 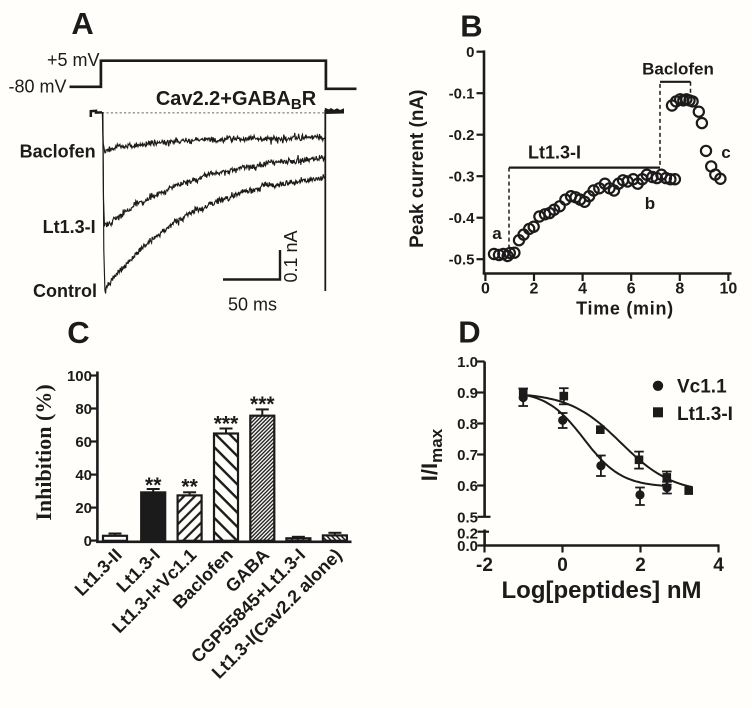 What do you see at coordinates (252, 305) in the screenshot?
I see `svg-text: 50 ms` at bounding box center [252, 305].